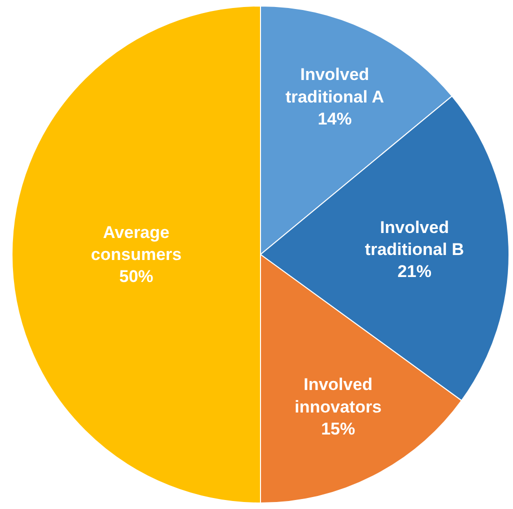 The width and height of the screenshot is (513, 509). What do you see at coordinates (338, 395) in the screenshot?
I see `slice-label: Involved innovators` at bounding box center [338, 395].